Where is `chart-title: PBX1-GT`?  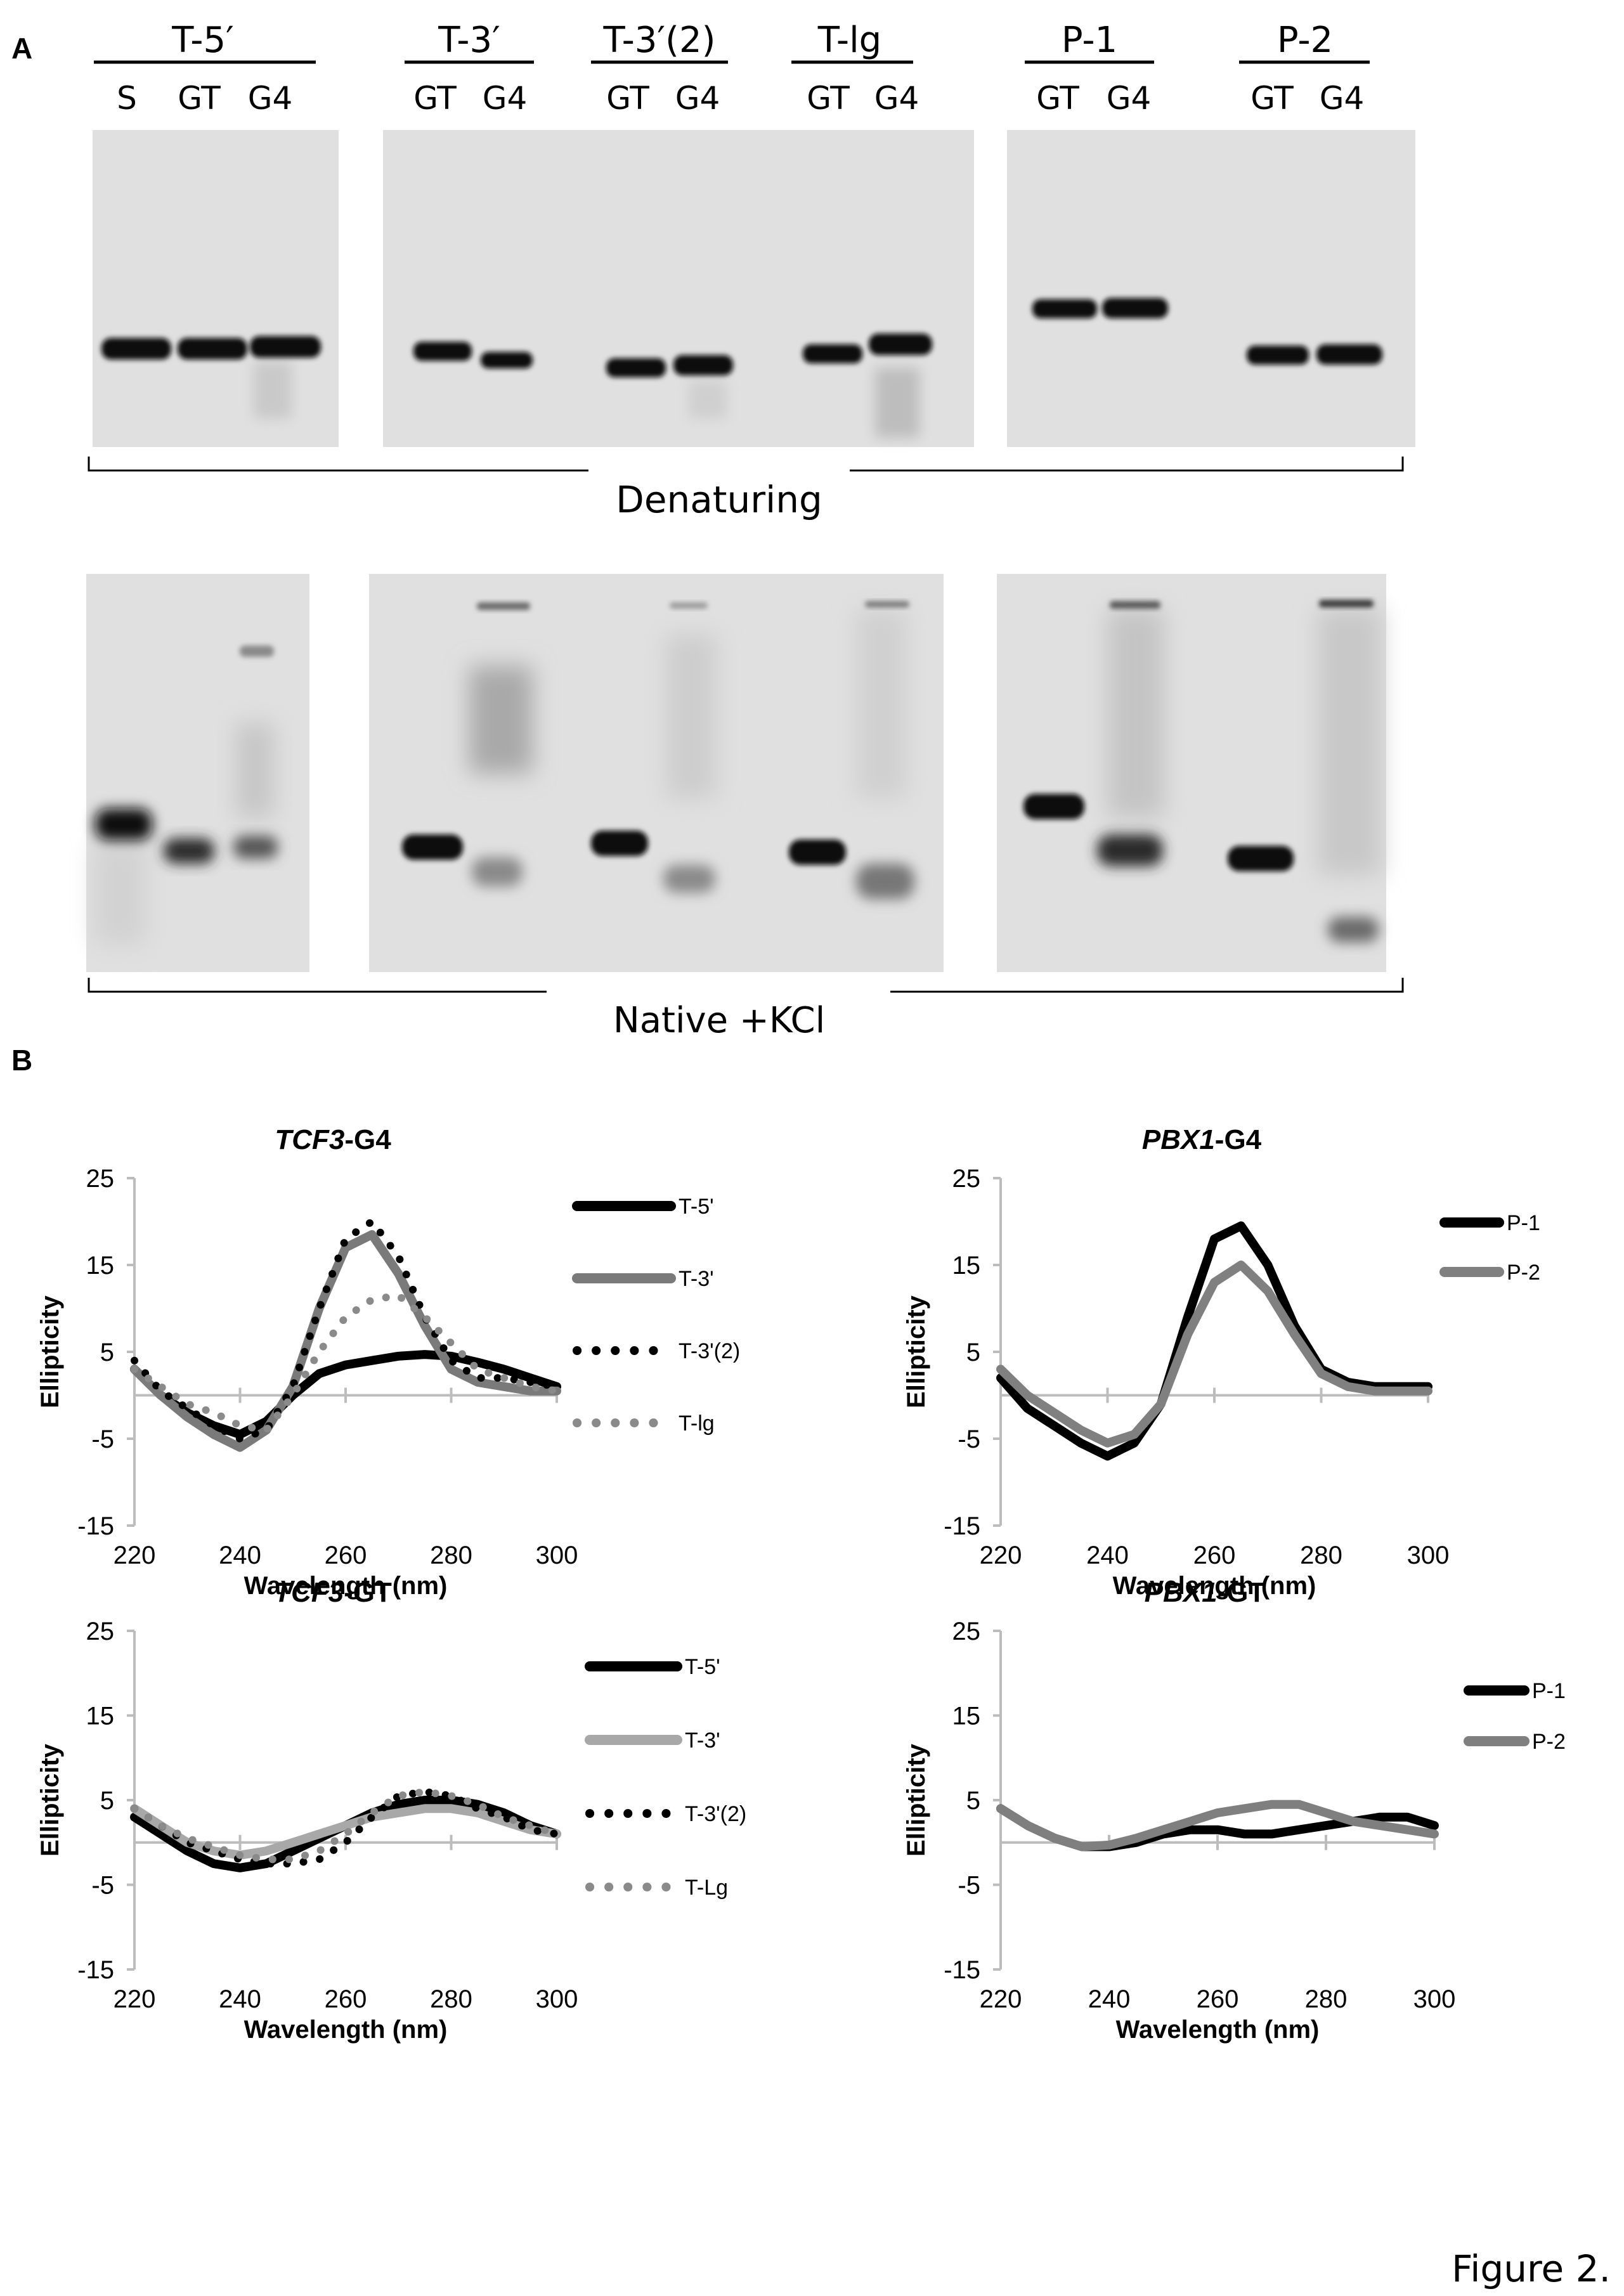 chart-title: PBX1-GT is located at coordinates (1205, 1592).